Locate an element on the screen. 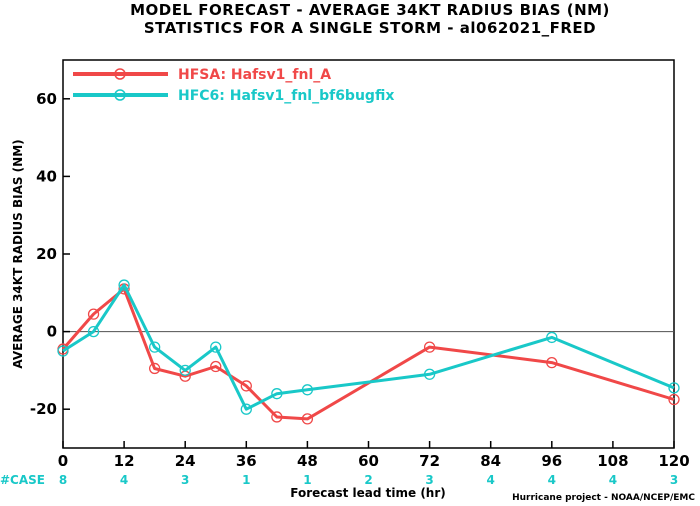  credit-text: Hurricane project - NOAA/NCEP/EMC is located at coordinates (603, 498).